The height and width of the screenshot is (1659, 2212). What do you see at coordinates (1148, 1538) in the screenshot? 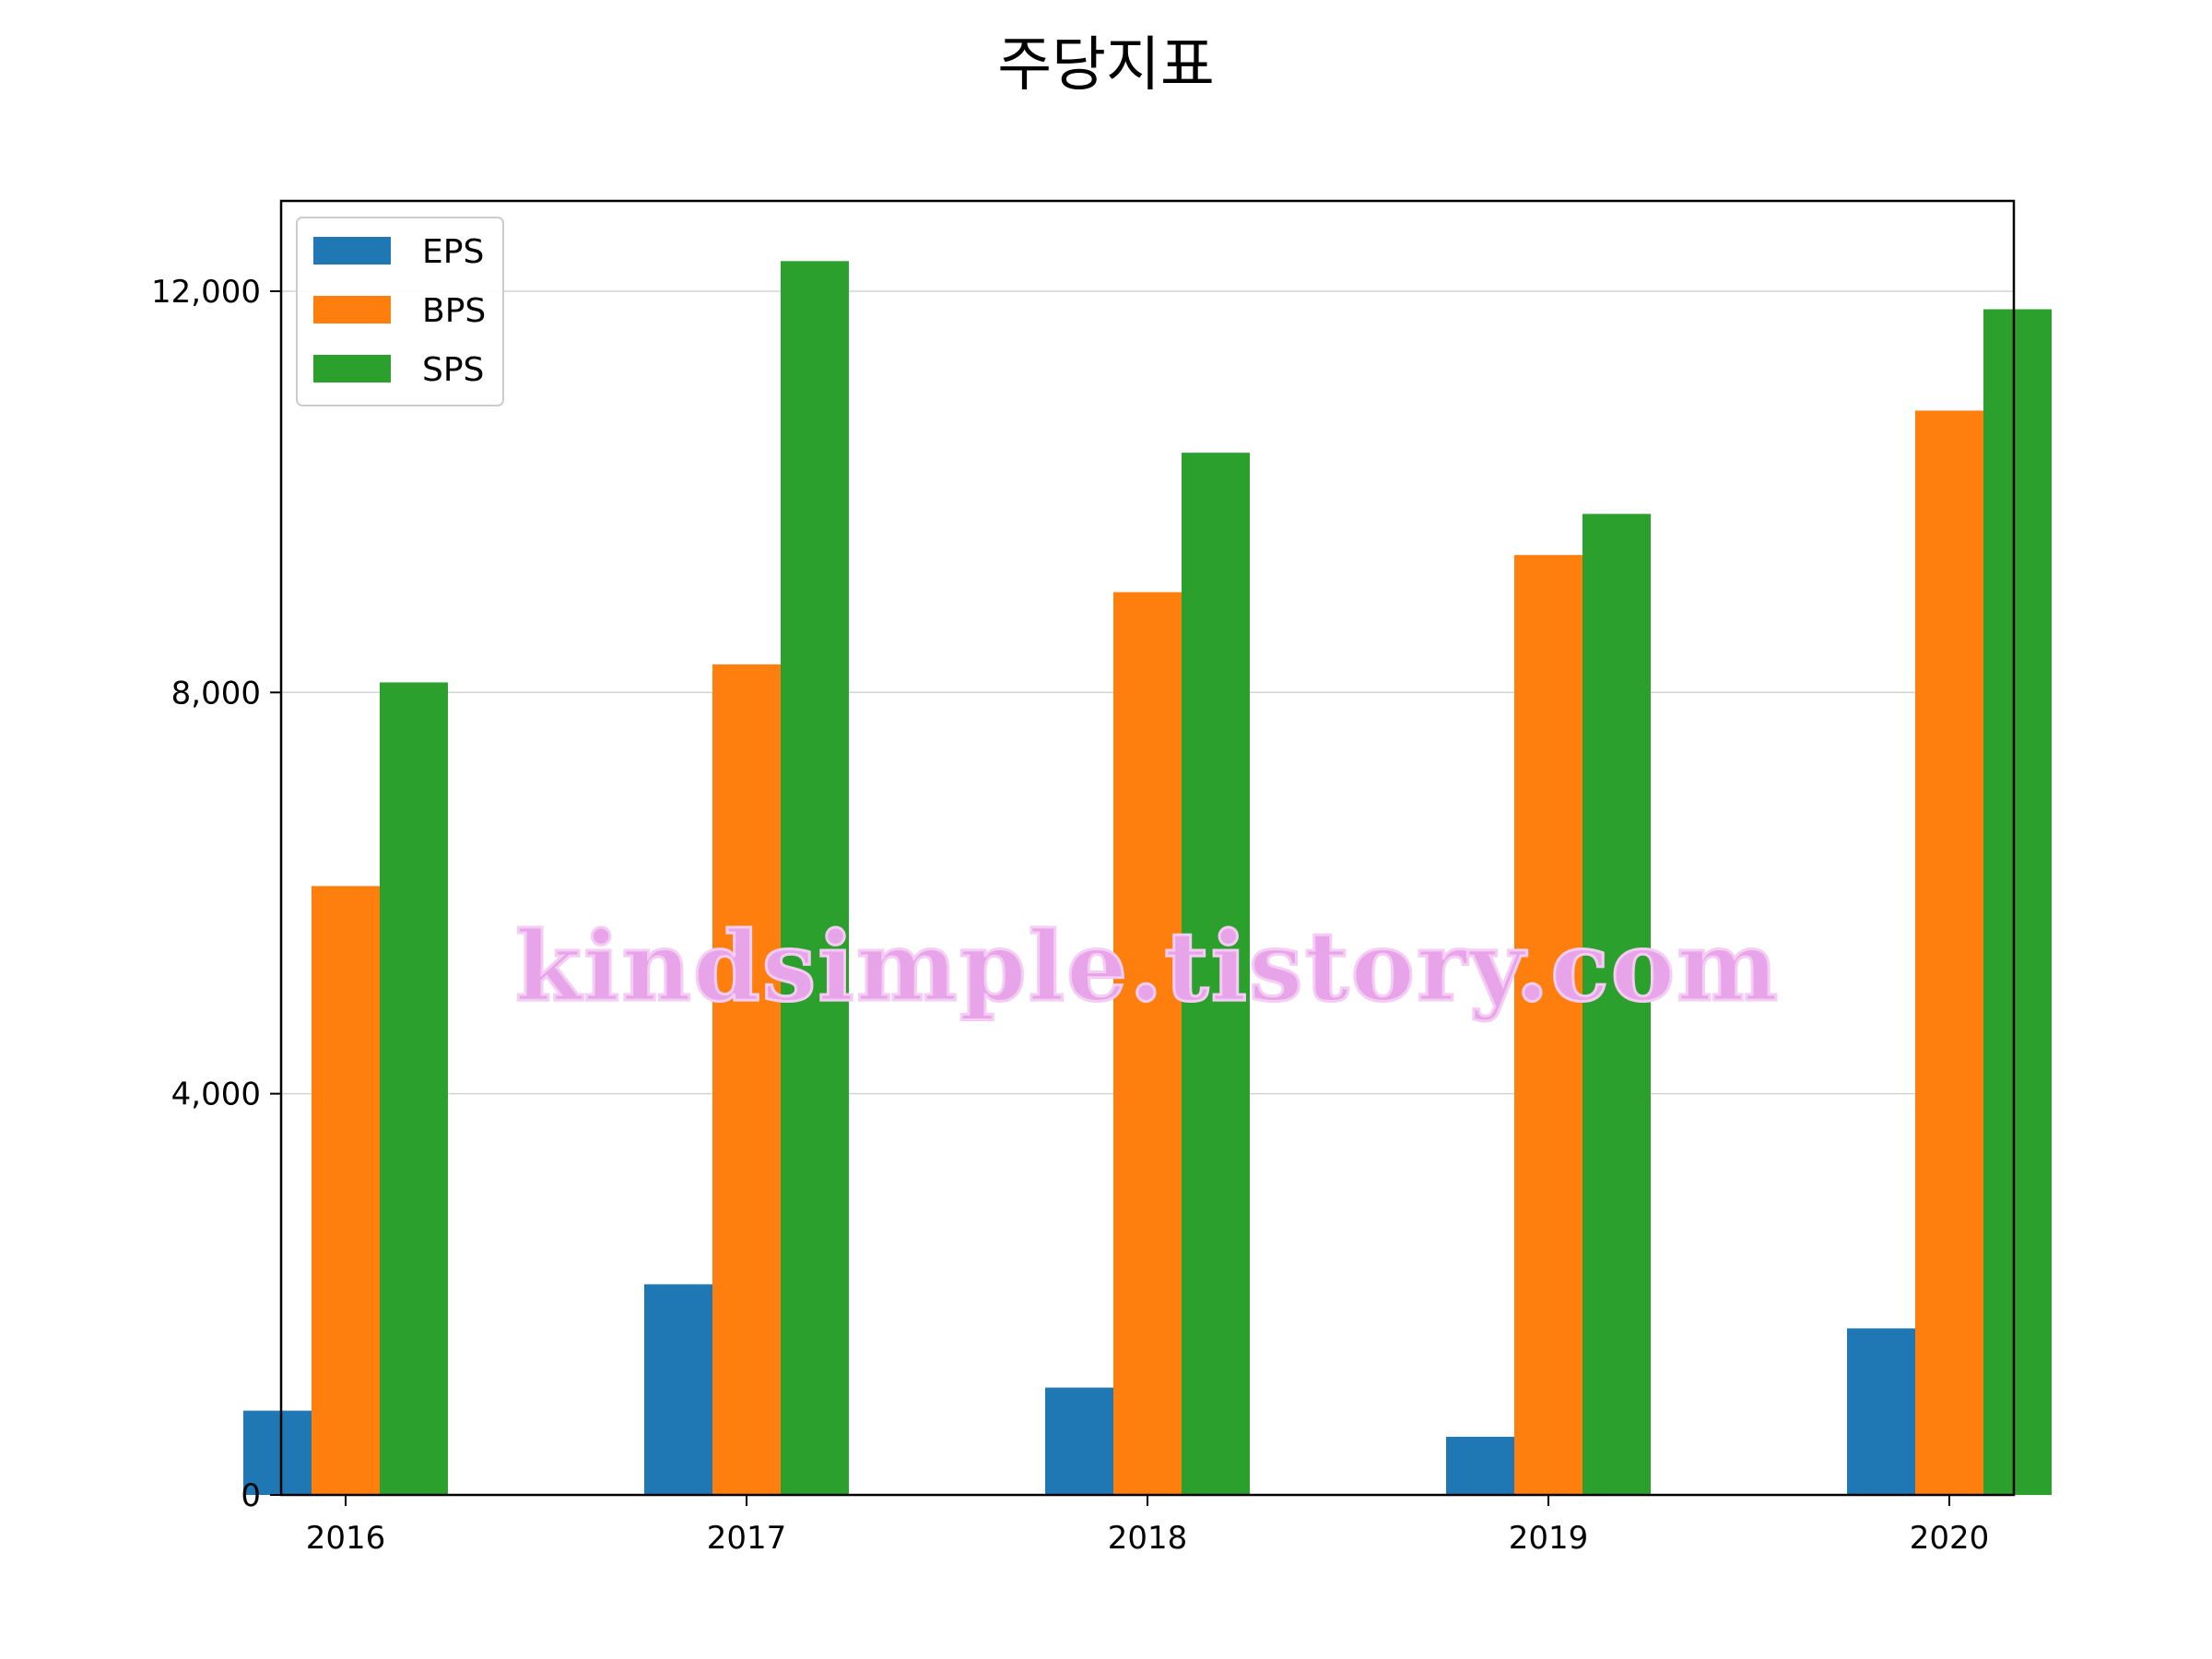
I see `x-tick-label: 2018` at bounding box center [1148, 1538].